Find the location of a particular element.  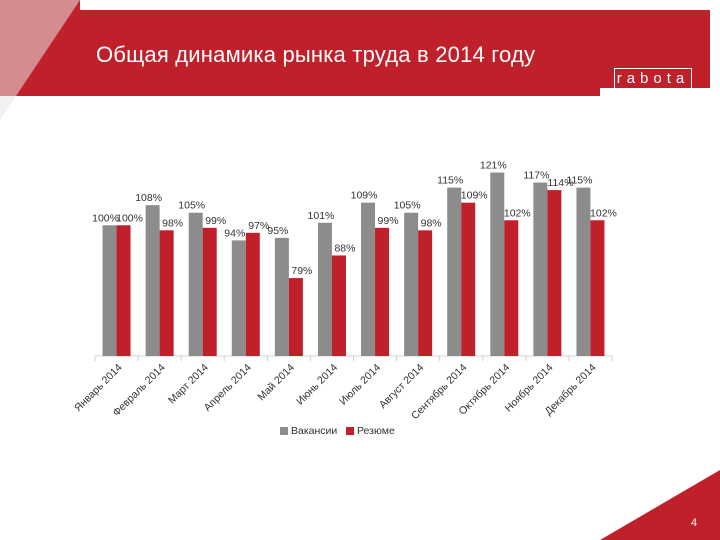

data-label-vacancies: 121% is located at coordinates (493, 166).